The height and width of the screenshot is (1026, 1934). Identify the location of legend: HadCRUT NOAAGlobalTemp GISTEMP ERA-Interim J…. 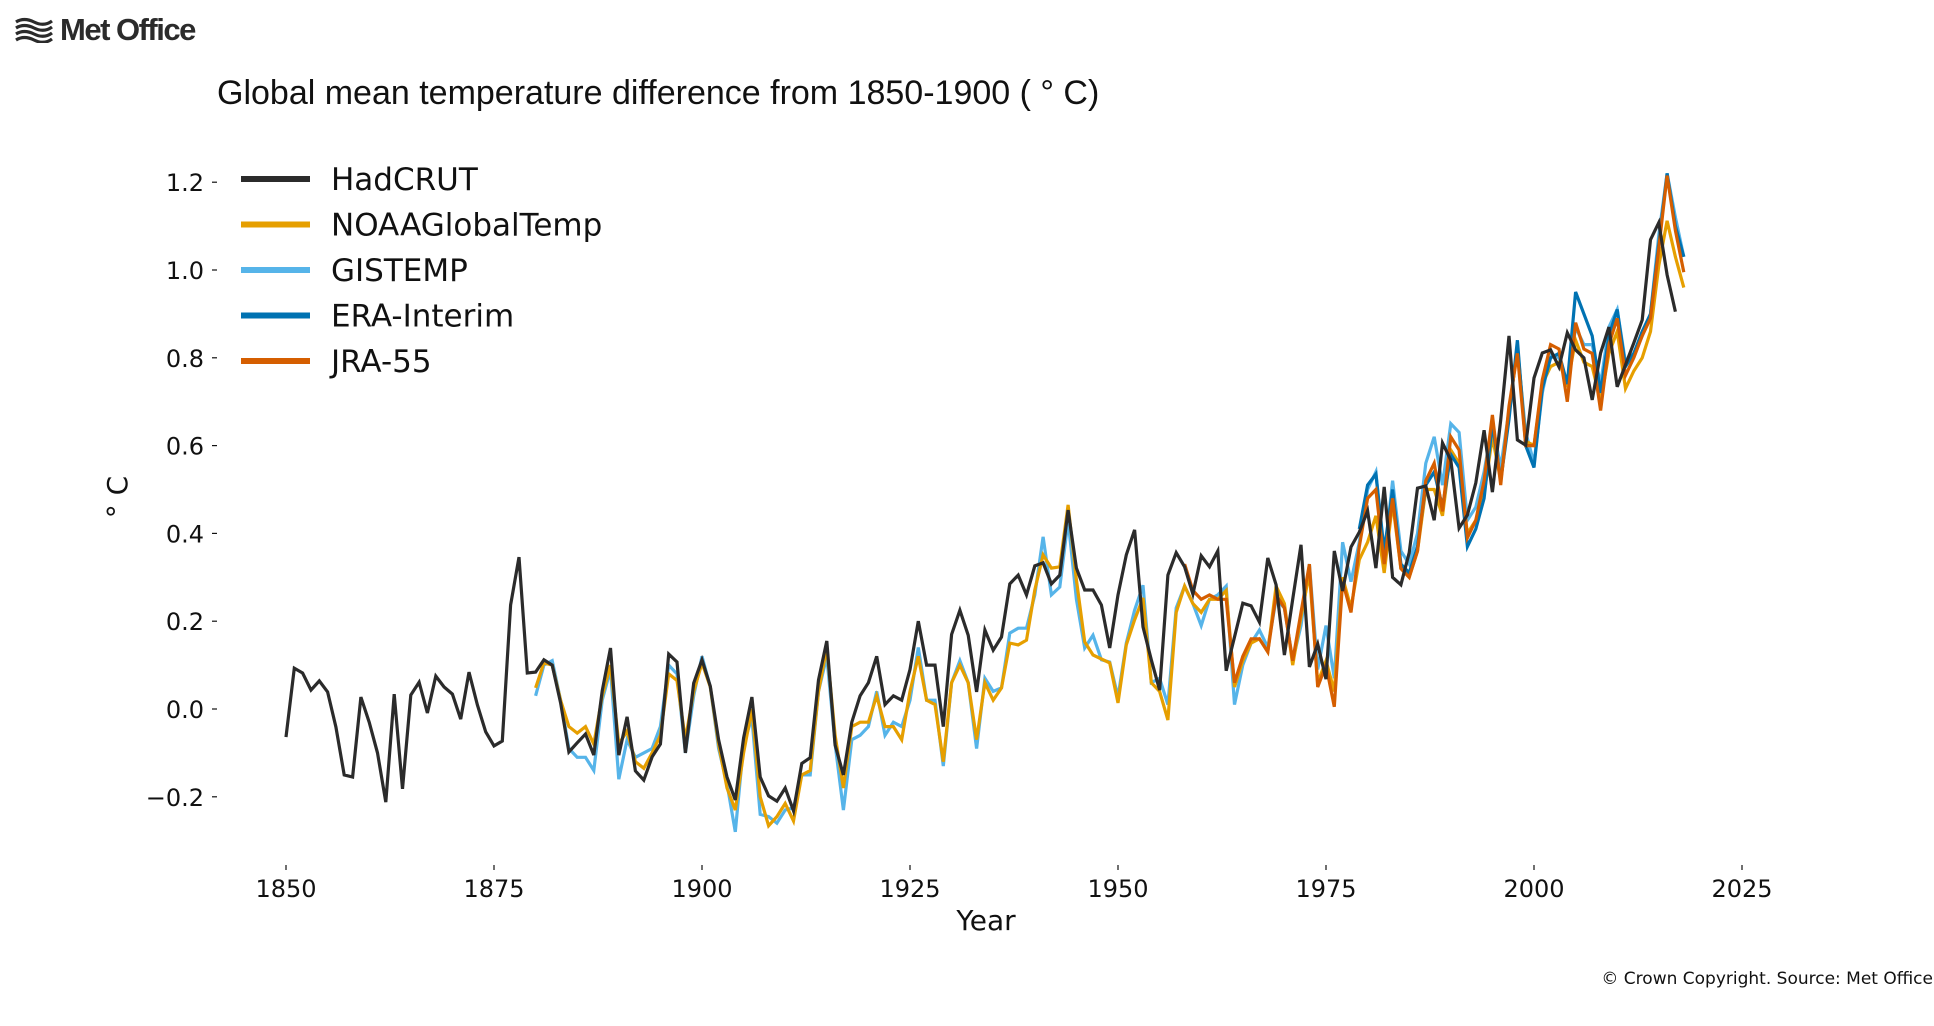
(421, 271).